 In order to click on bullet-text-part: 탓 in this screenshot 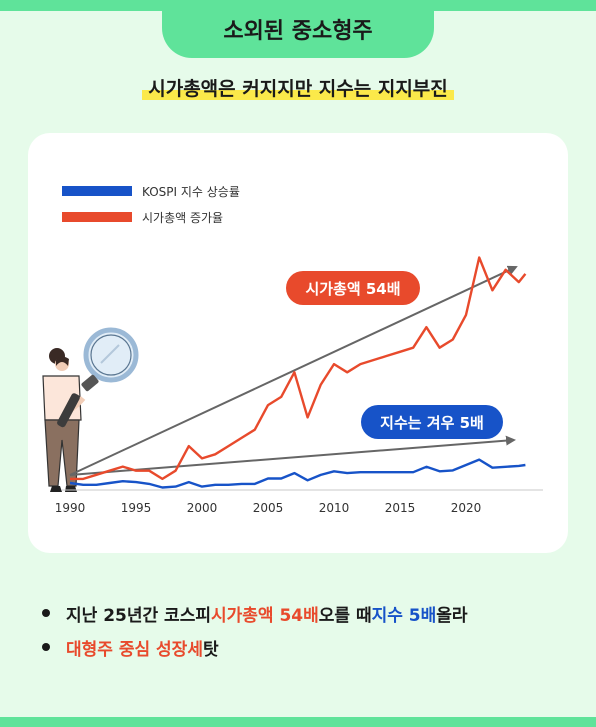, I will do `click(210, 649)`.